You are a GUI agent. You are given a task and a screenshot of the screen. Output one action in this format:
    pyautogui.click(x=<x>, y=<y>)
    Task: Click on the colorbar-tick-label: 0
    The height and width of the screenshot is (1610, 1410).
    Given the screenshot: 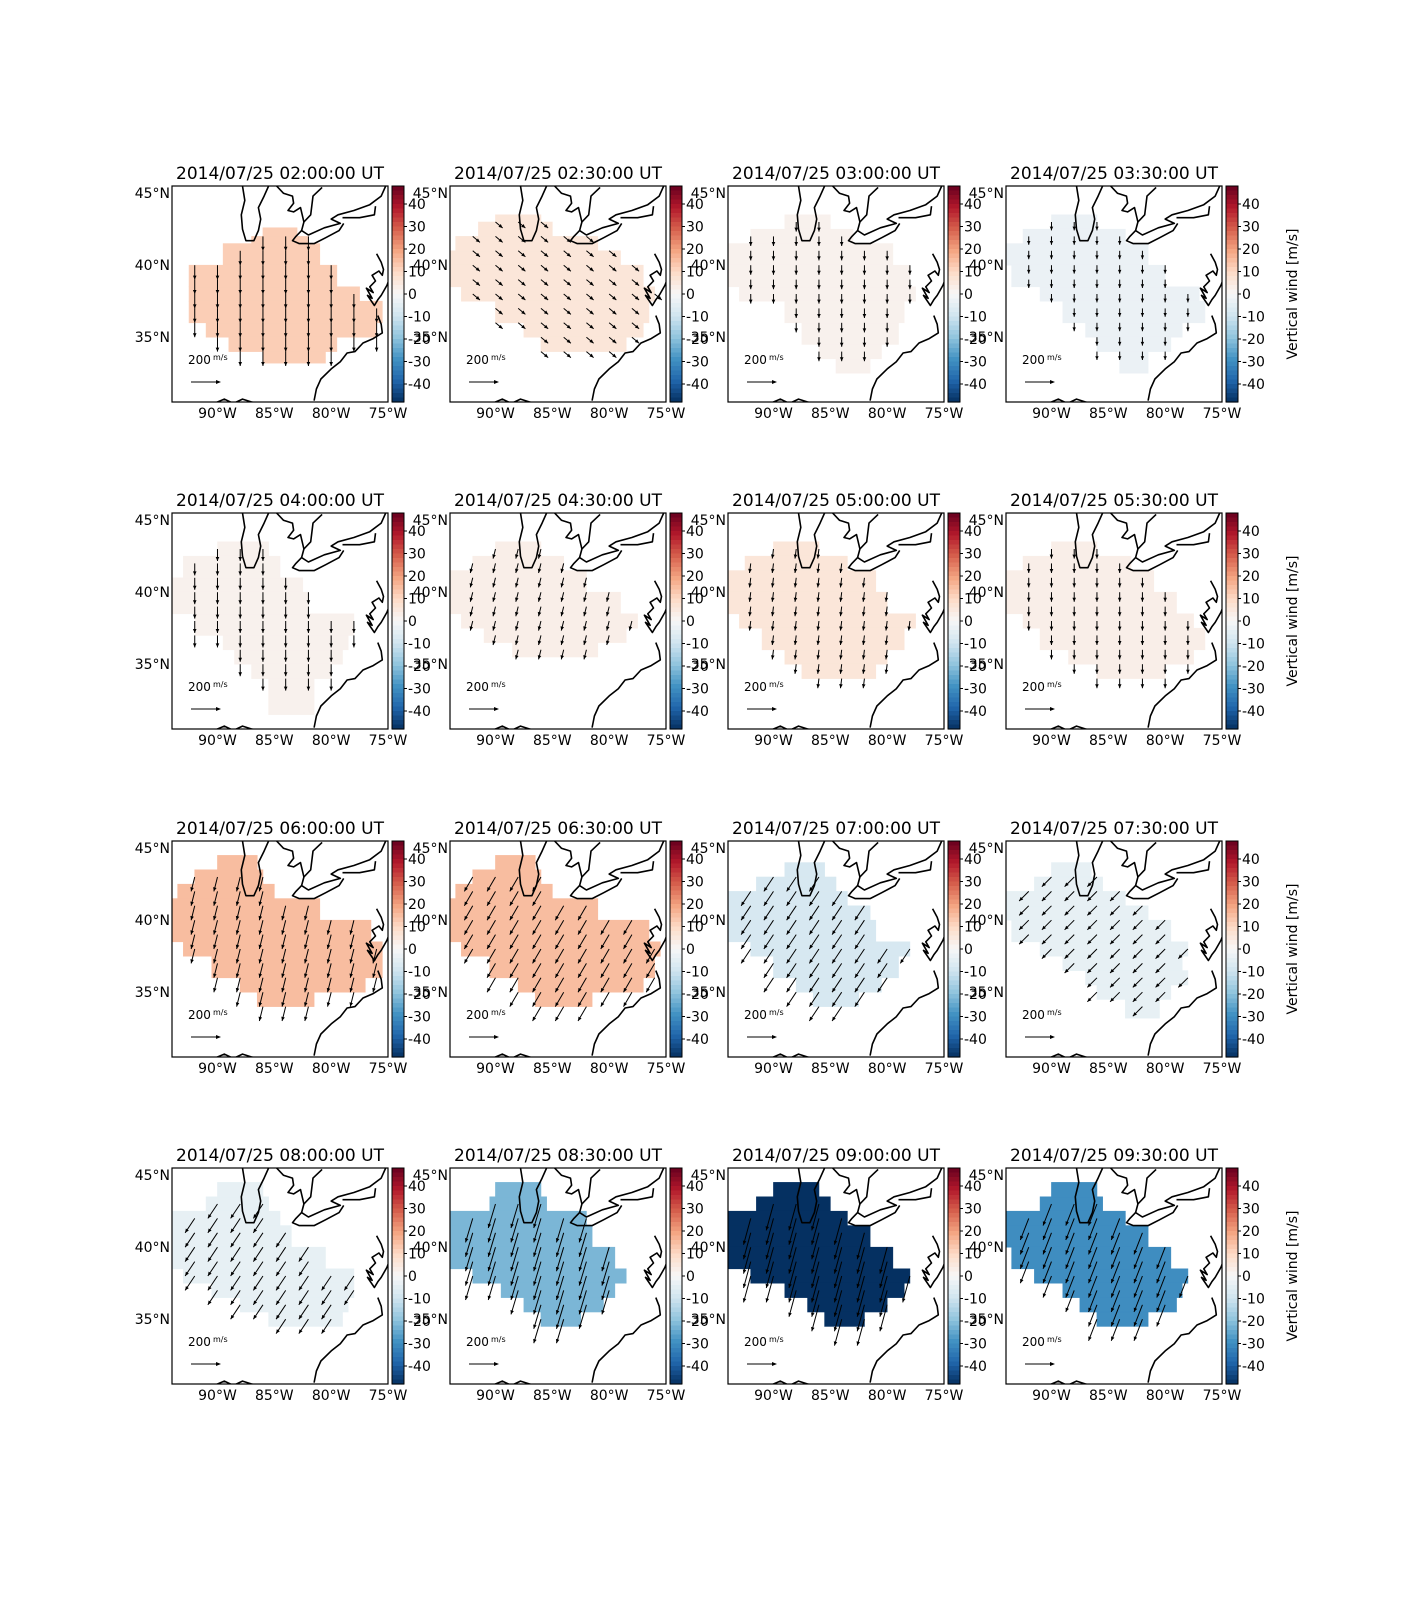 What is the action you would take?
    pyautogui.click(x=412, y=950)
    